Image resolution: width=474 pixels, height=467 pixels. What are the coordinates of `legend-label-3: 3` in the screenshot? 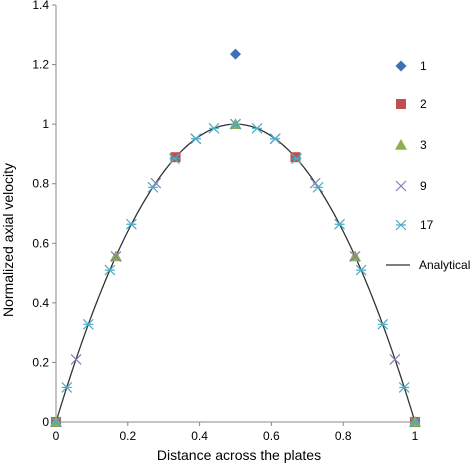 It's located at (423, 145).